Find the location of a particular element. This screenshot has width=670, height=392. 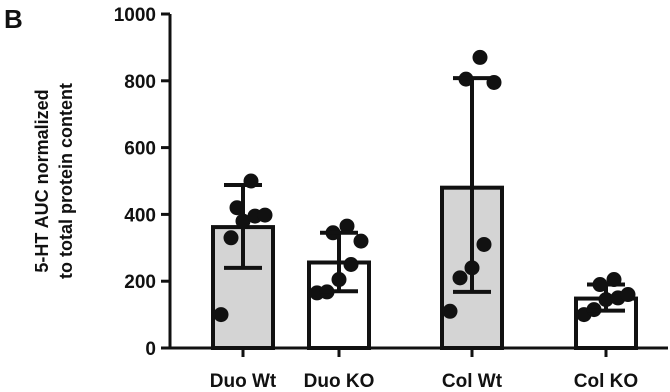

category-label: Duo Wt is located at coordinates (243, 381).